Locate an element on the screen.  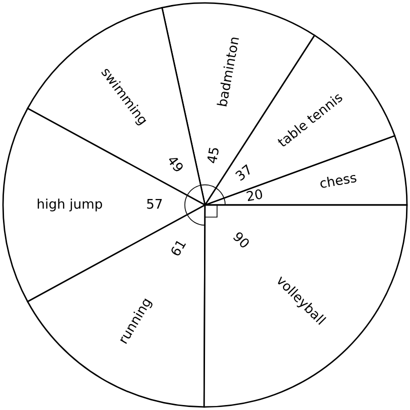
data-label: 61 is located at coordinates (178, 248).